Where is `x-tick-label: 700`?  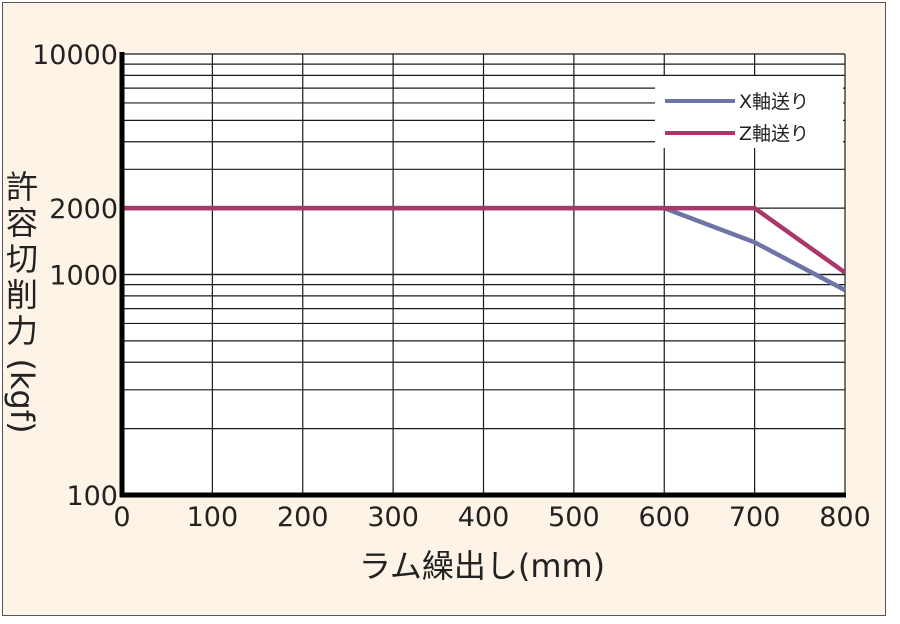 x-tick-label: 700 is located at coordinates (755, 517).